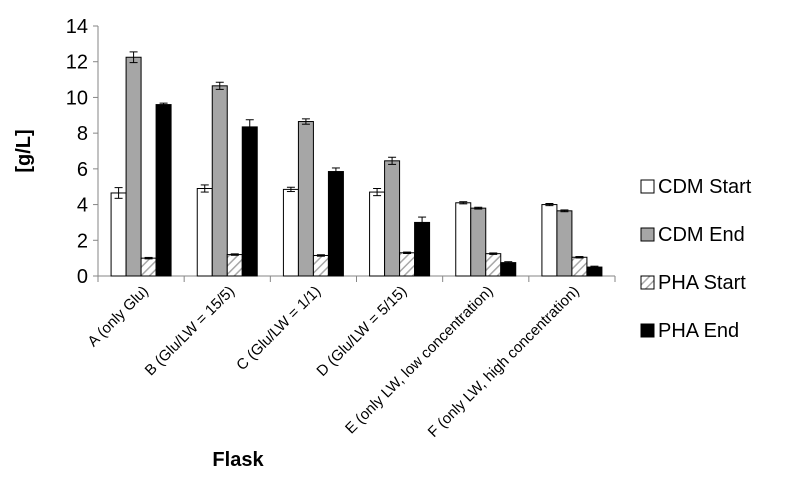  What do you see at coordinates (249, 201) in the screenshot?
I see `bar-s3-c1` at bounding box center [249, 201].